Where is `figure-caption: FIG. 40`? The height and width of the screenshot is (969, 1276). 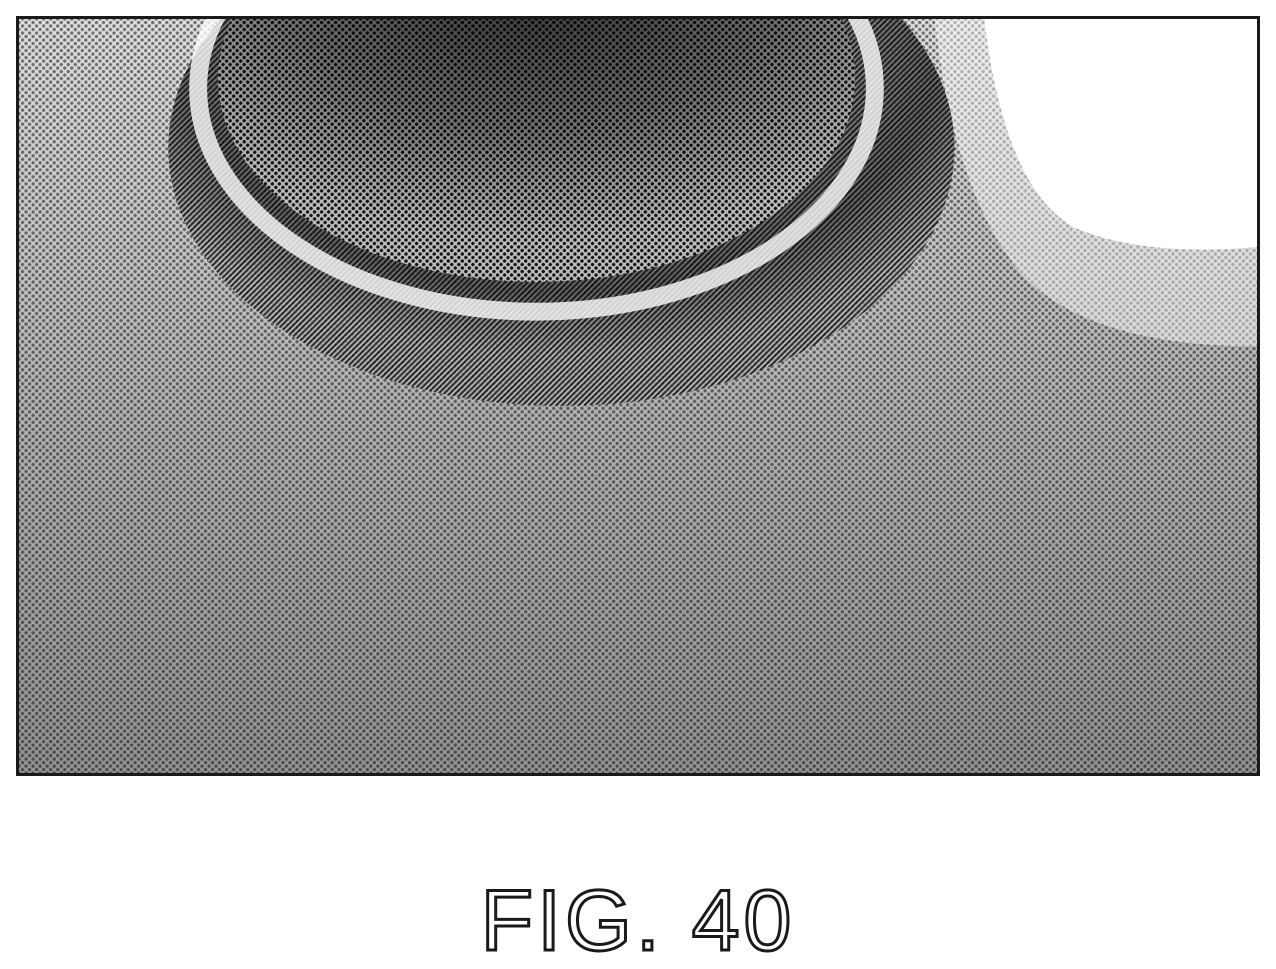 figure-caption: FIG. 40 is located at coordinates (638, 921).